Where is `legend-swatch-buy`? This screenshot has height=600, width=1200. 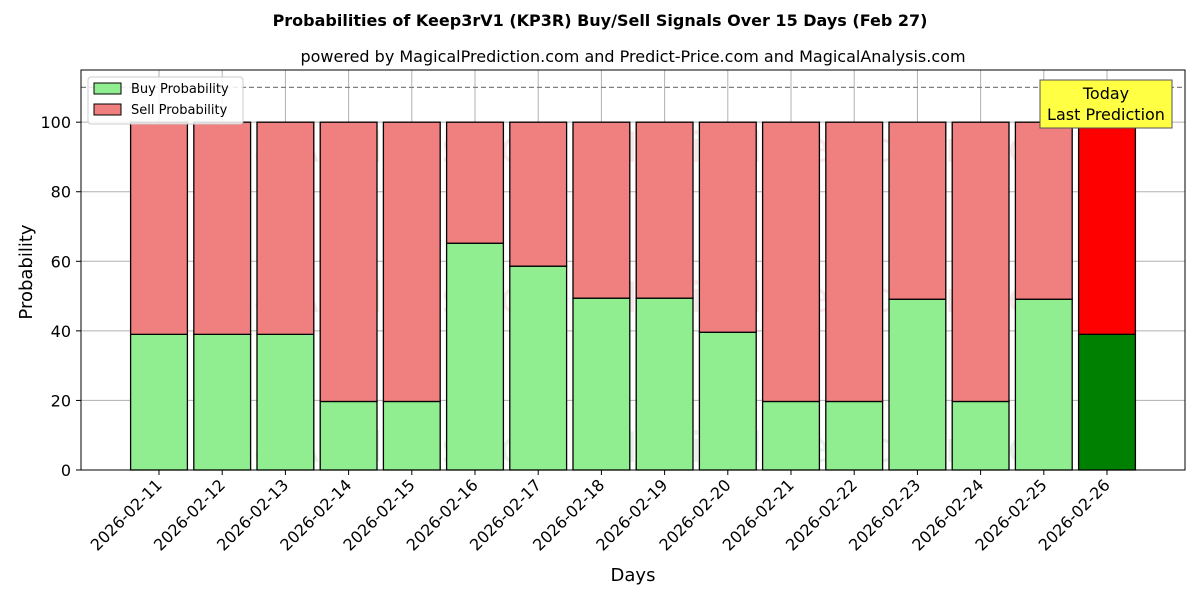
legend-swatch-buy is located at coordinates (107, 88).